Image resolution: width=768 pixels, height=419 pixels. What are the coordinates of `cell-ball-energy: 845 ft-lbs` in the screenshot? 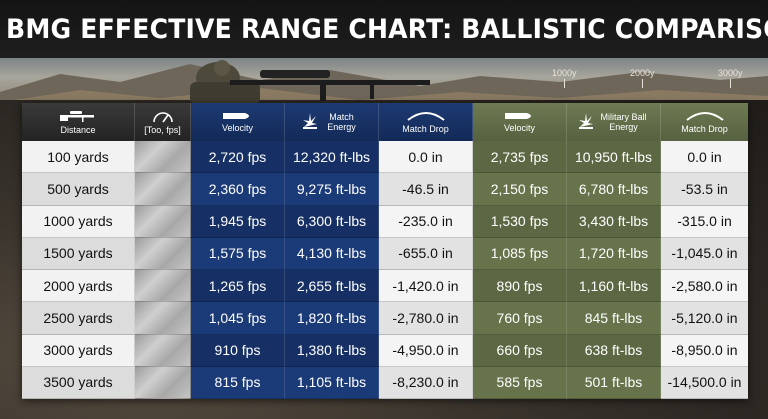 It's located at (614, 318).